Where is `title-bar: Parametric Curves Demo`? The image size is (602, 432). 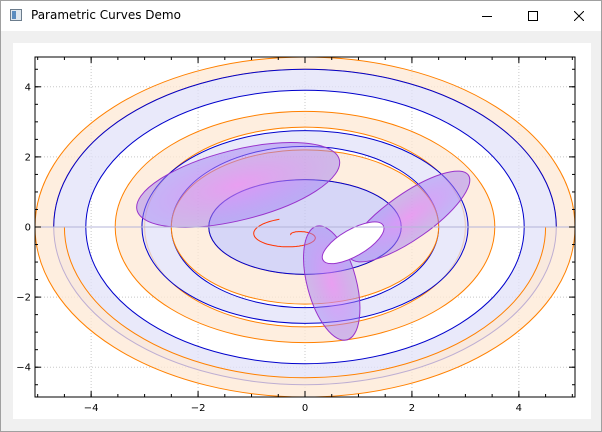 title-bar: Parametric Curves Demo is located at coordinates (301, 16).